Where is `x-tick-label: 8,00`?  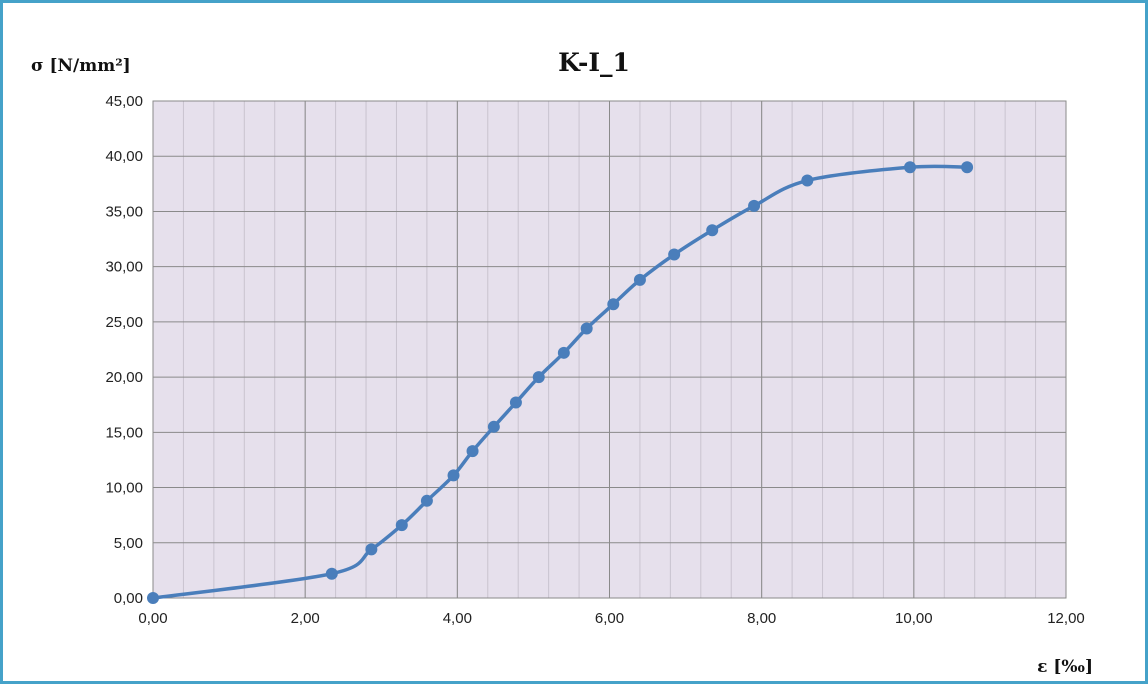
x-tick-label: 8,00 is located at coordinates (761, 618).